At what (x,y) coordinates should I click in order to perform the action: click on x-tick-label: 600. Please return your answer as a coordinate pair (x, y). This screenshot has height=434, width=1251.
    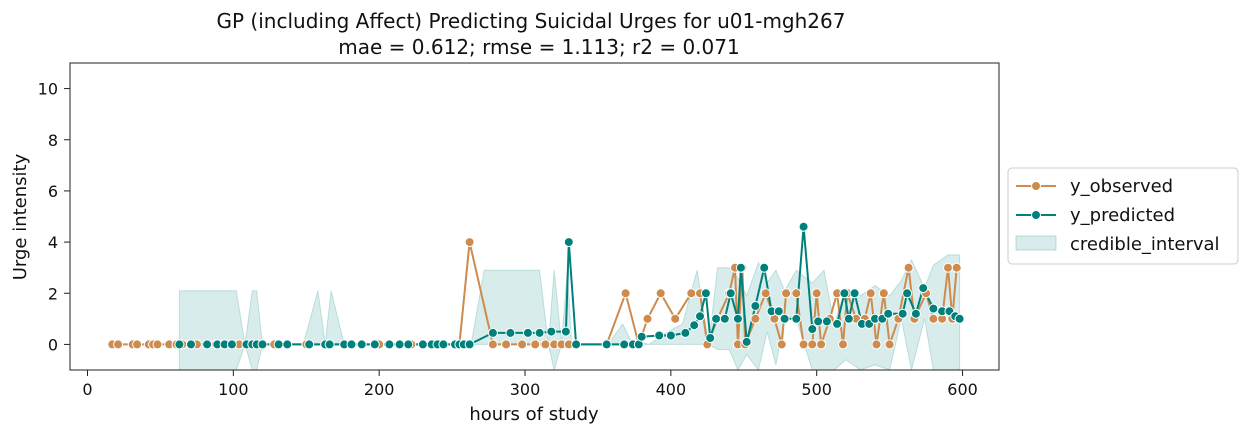
    Looking at the image, I should click on (962, 389).